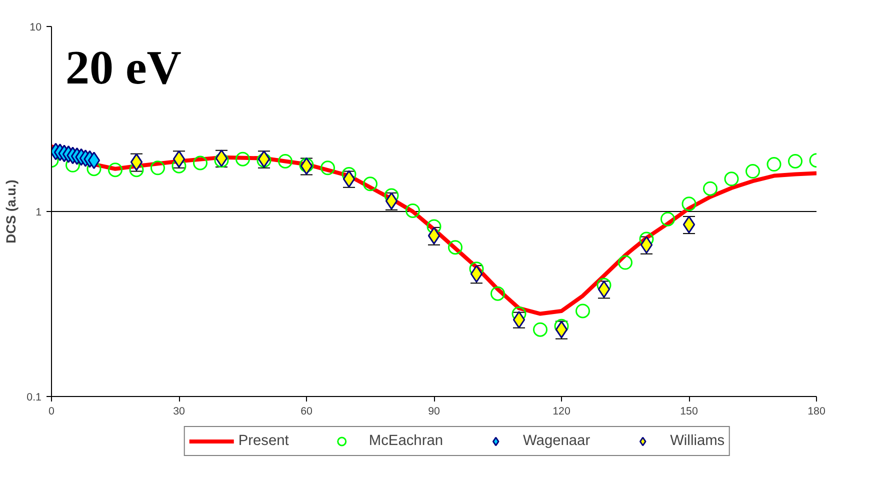 The width and height of the screenshot is (880, 489). Describe the element at coordinates (36, 28) in the screenshot. I see `y-tick-label: 10` at that location.